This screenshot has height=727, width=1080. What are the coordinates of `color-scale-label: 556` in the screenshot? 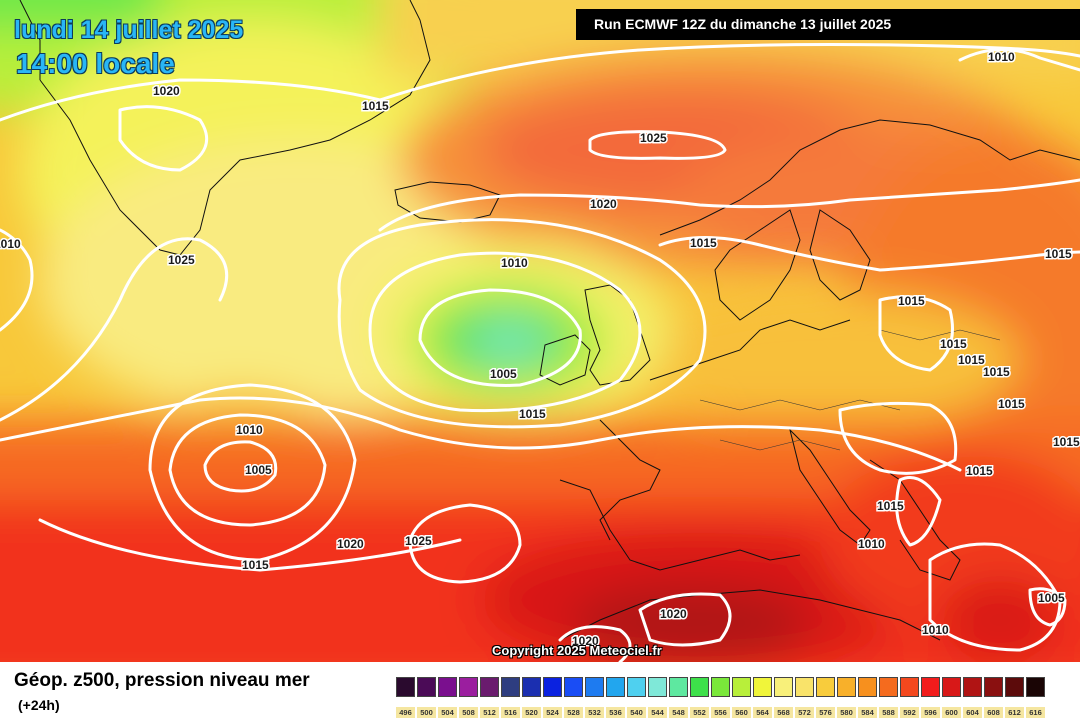 It's located at (720, 712).